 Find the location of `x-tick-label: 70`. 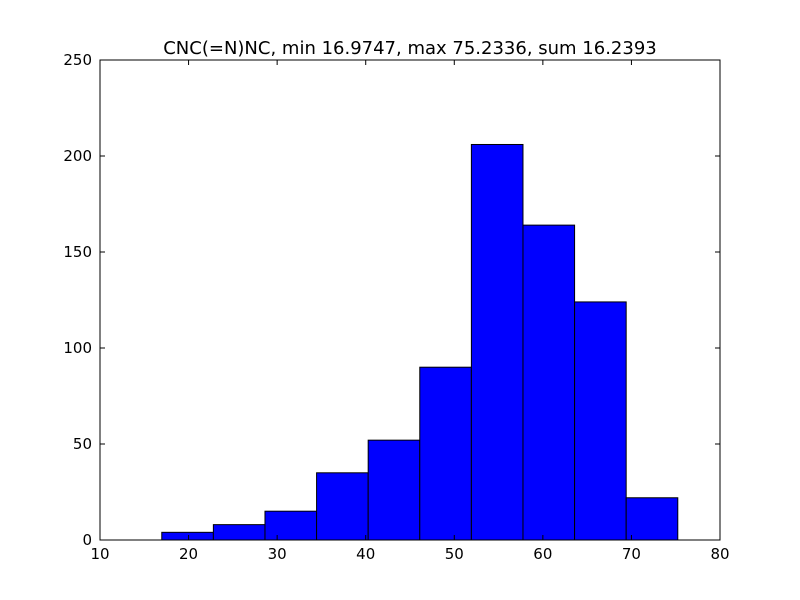

x-tick-label: 70 is located at coordinates (631, 554).